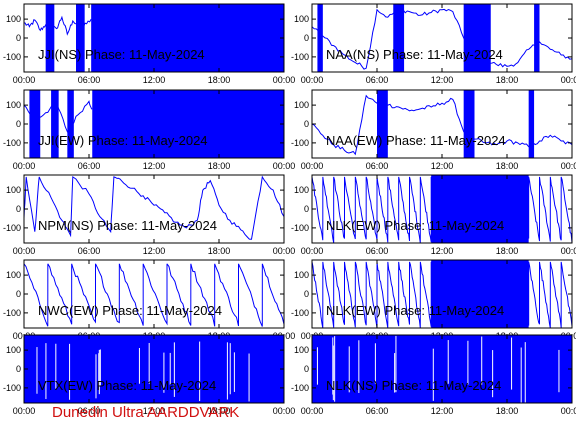 The height and width of the screenshot is (432, 576). I want to click on panel-title: NPM(NS) Phase: 11-May-2024, so click(127, 225).